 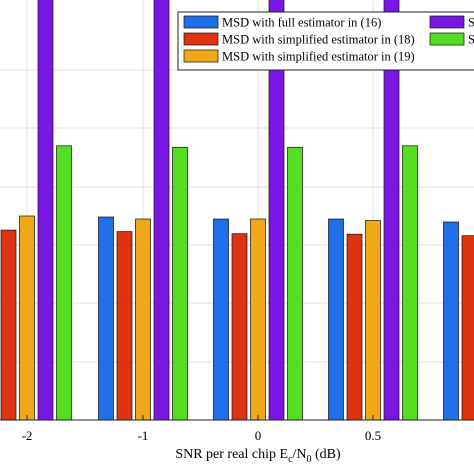 What do you see at coordinates (124, 326) in the screenshot?
I see `bar-series2--1` at bounding box center [124, 326].